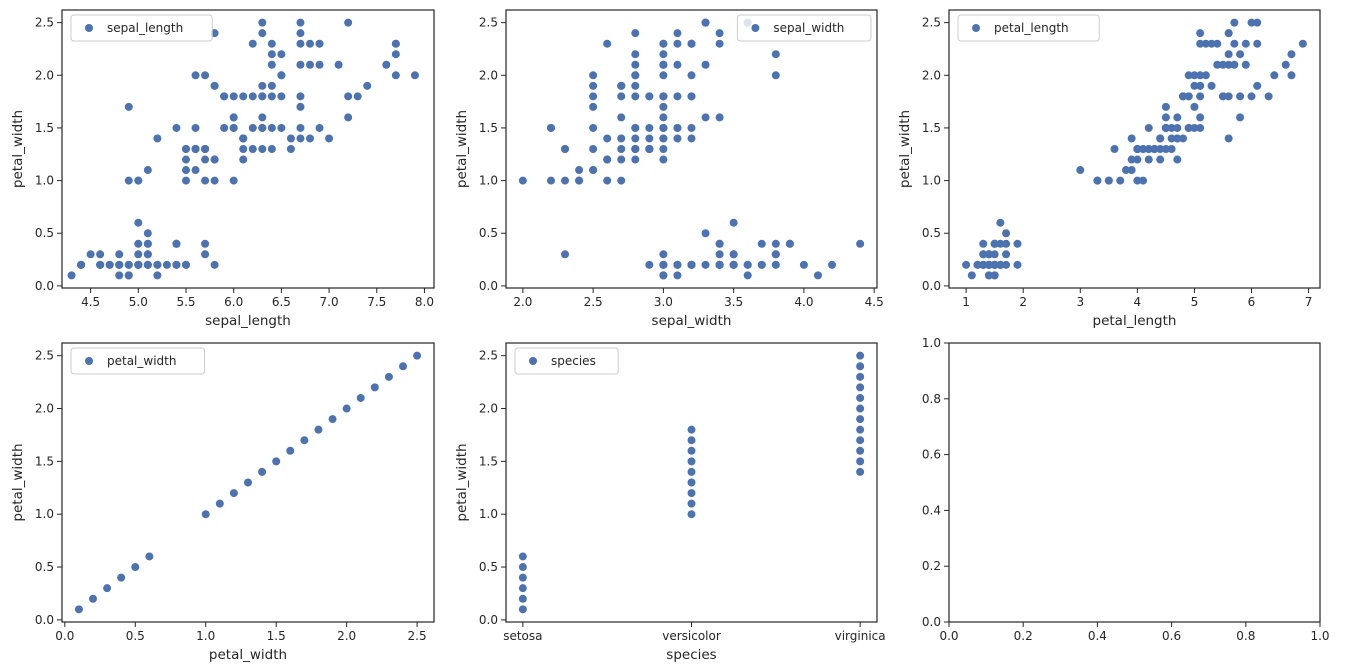 This screenshot has height=668, width=1366. I want to click on x-tick-label: 4, so click(1138, 302).